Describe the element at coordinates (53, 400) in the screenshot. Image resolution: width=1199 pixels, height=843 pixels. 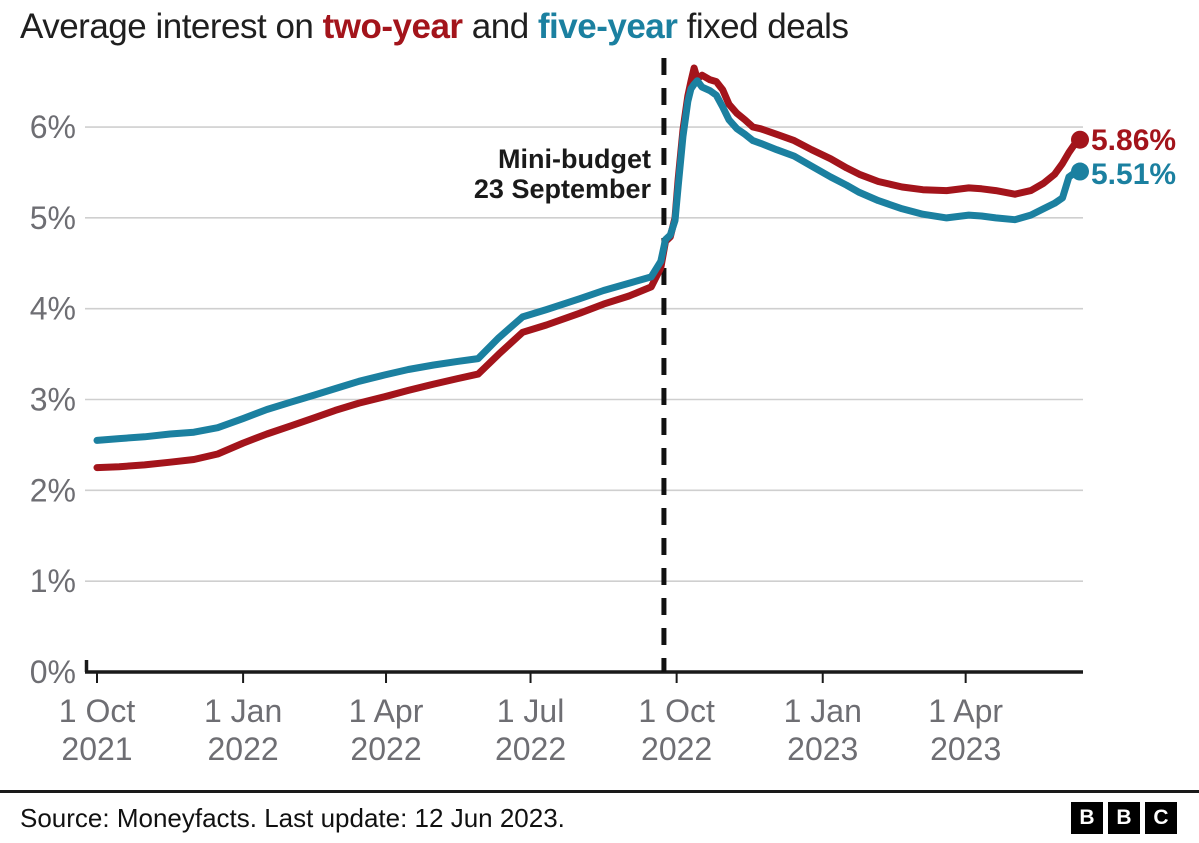
I see `y-tick-label: 3%` at that location.